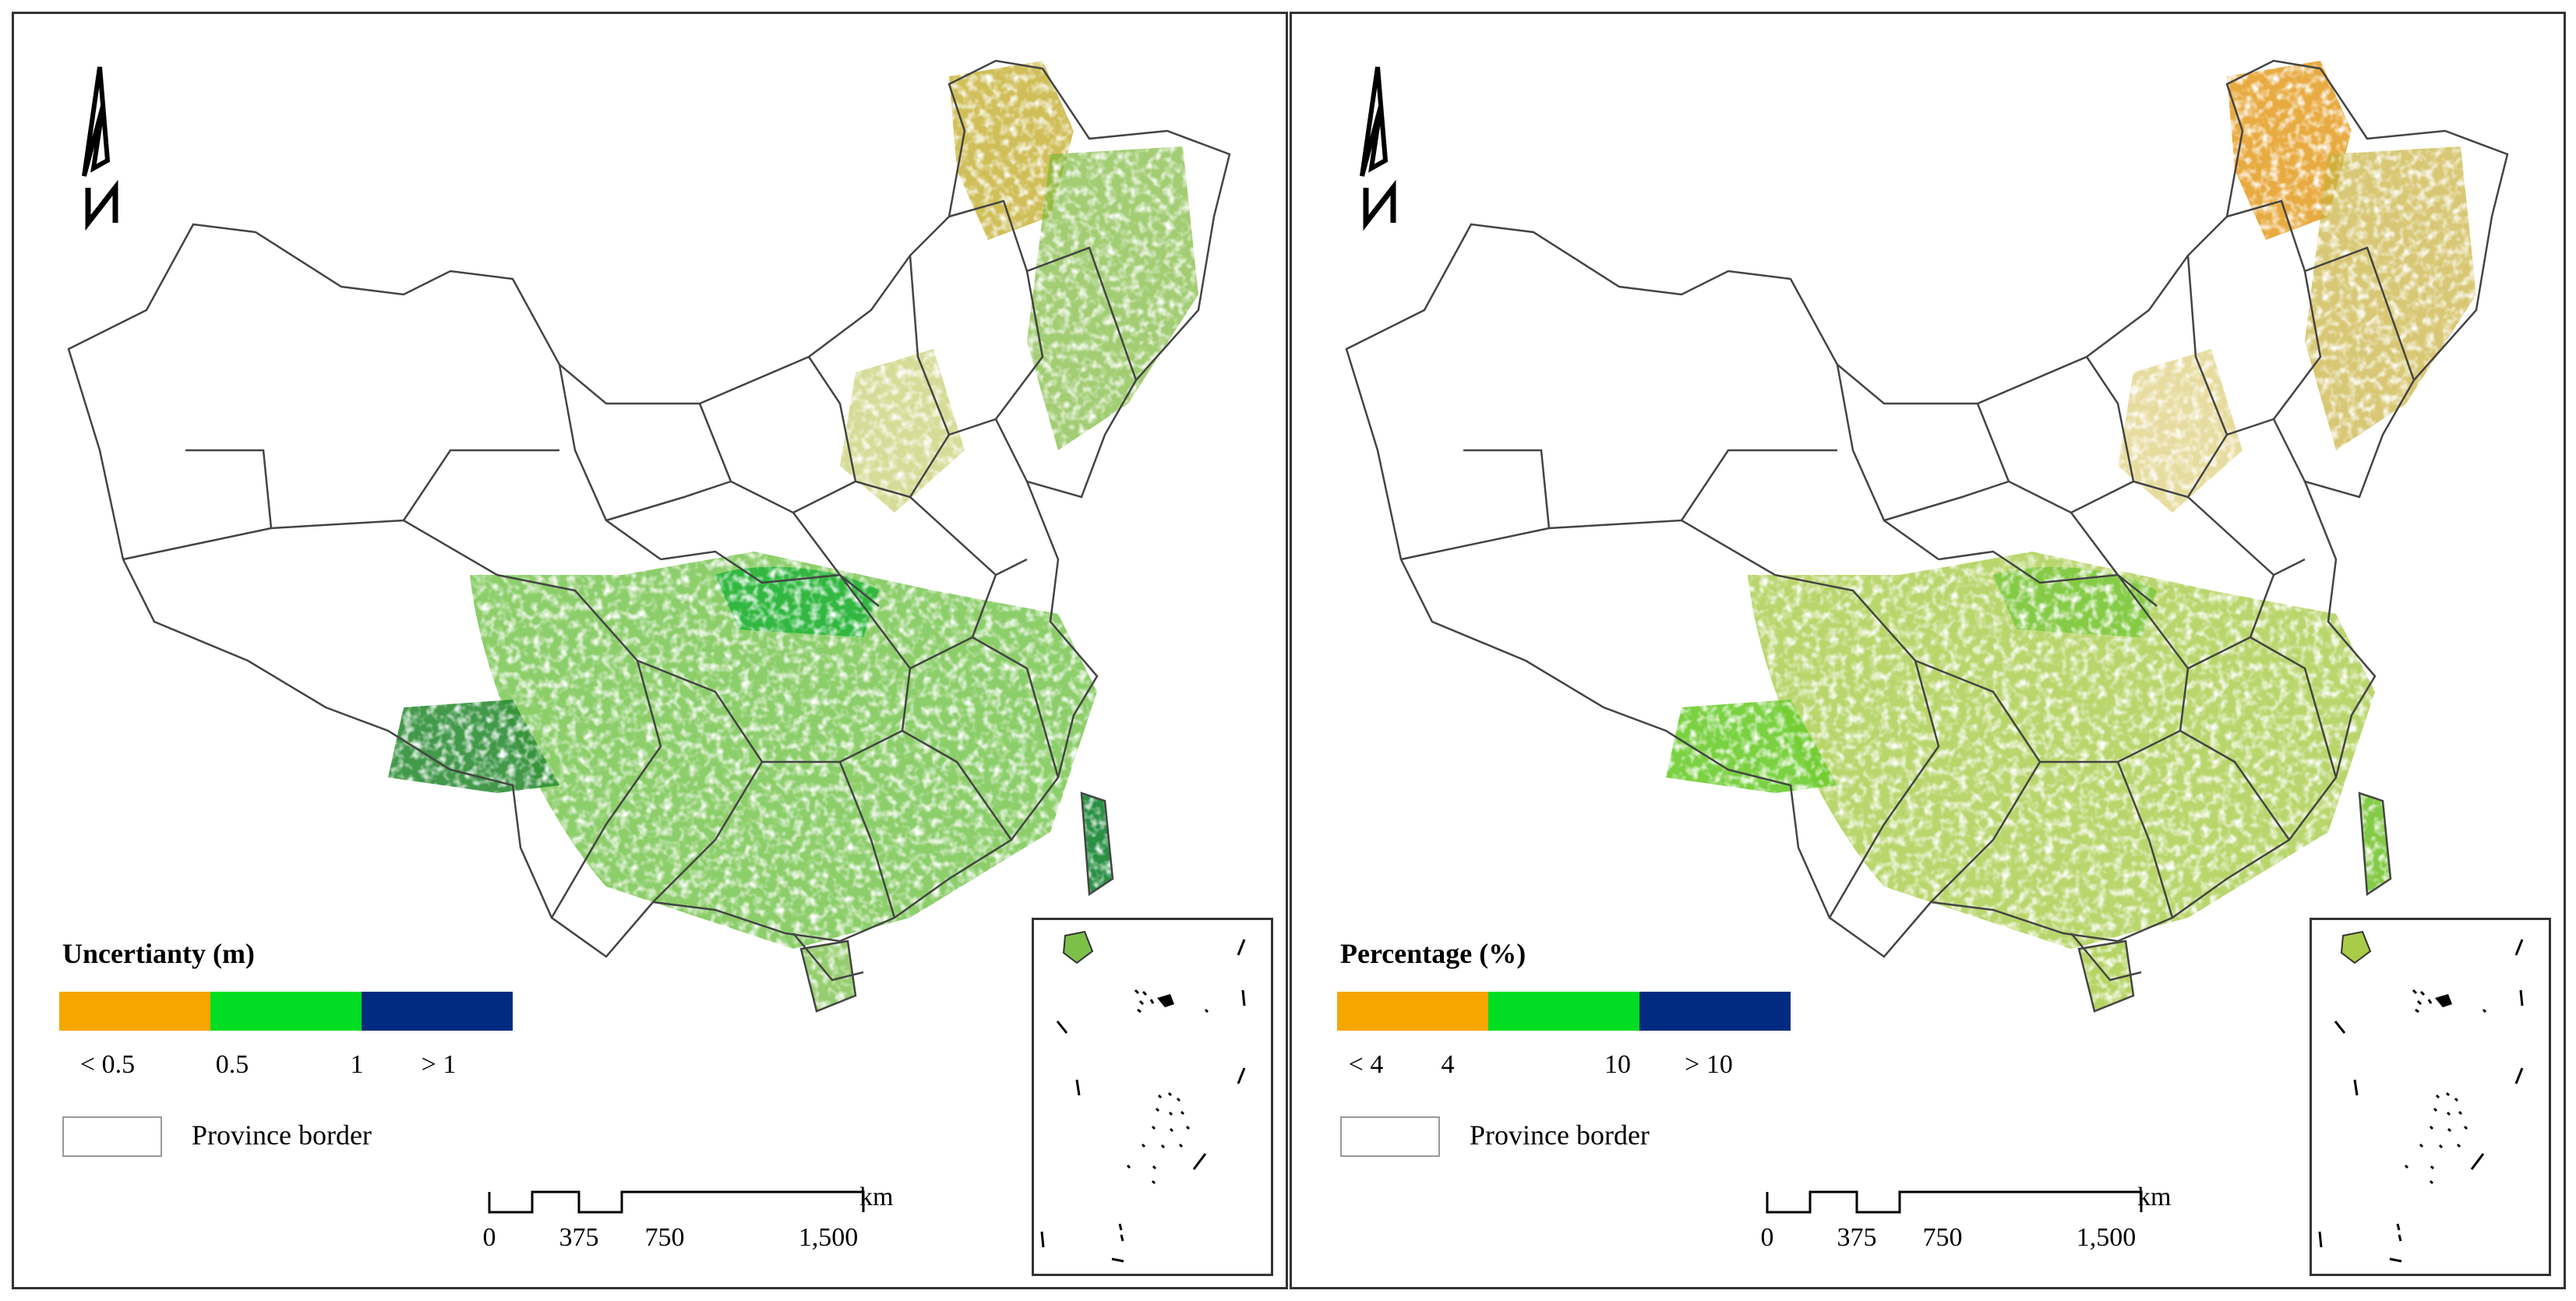  I want to click on legend-tick-label: > 1, so click(439, 1064).